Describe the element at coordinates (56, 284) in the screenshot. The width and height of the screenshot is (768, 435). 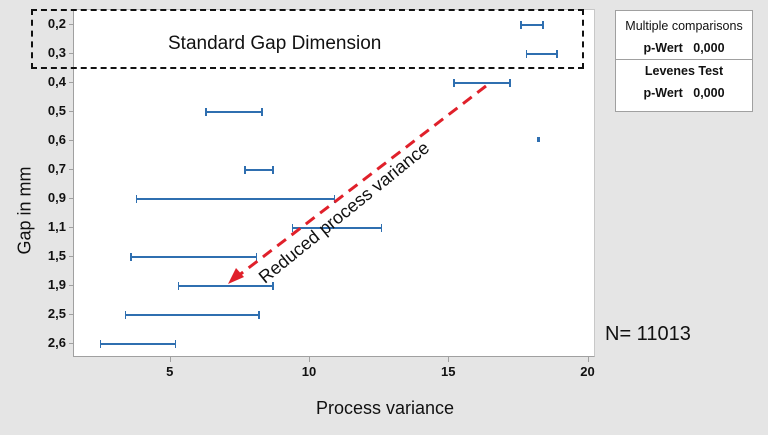
I see `y-tick-label: 1,9` at that location.